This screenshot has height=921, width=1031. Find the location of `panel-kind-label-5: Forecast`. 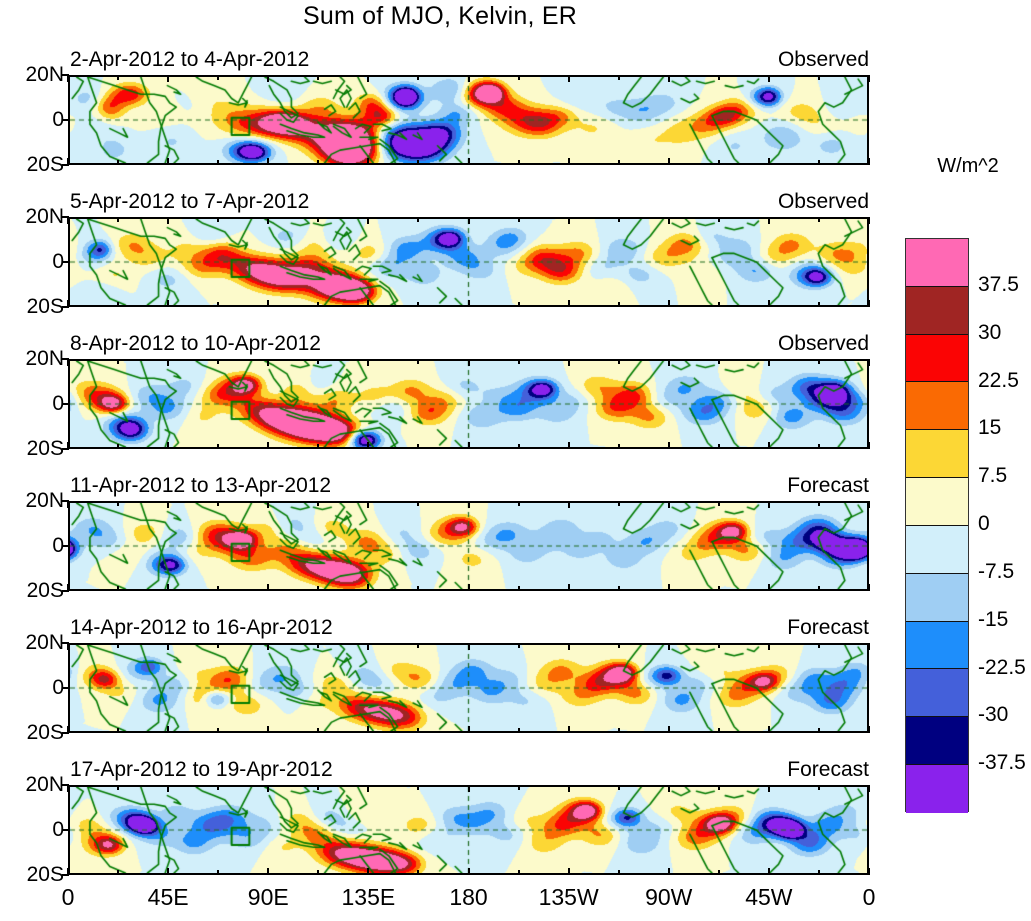

panel-kind-label-5: Forecast is located at coordinates (828, 627).